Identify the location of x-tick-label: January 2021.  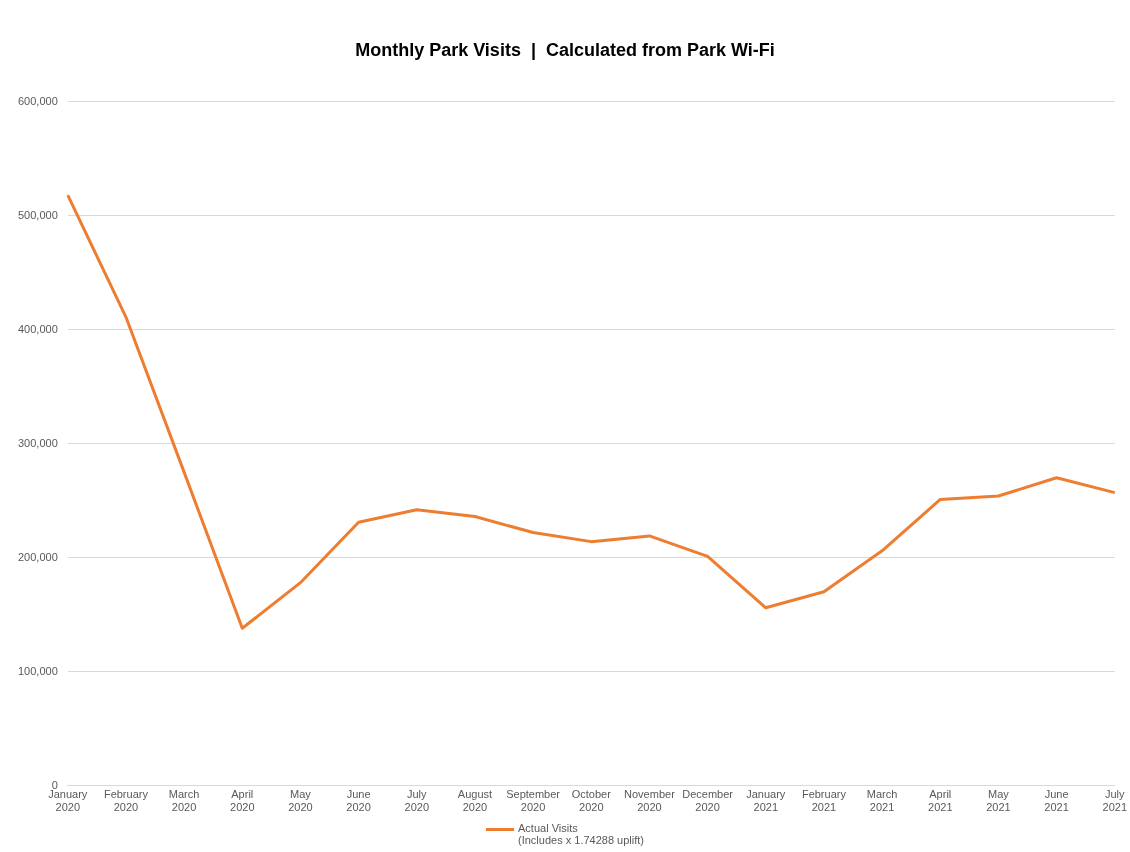
(766, 801).